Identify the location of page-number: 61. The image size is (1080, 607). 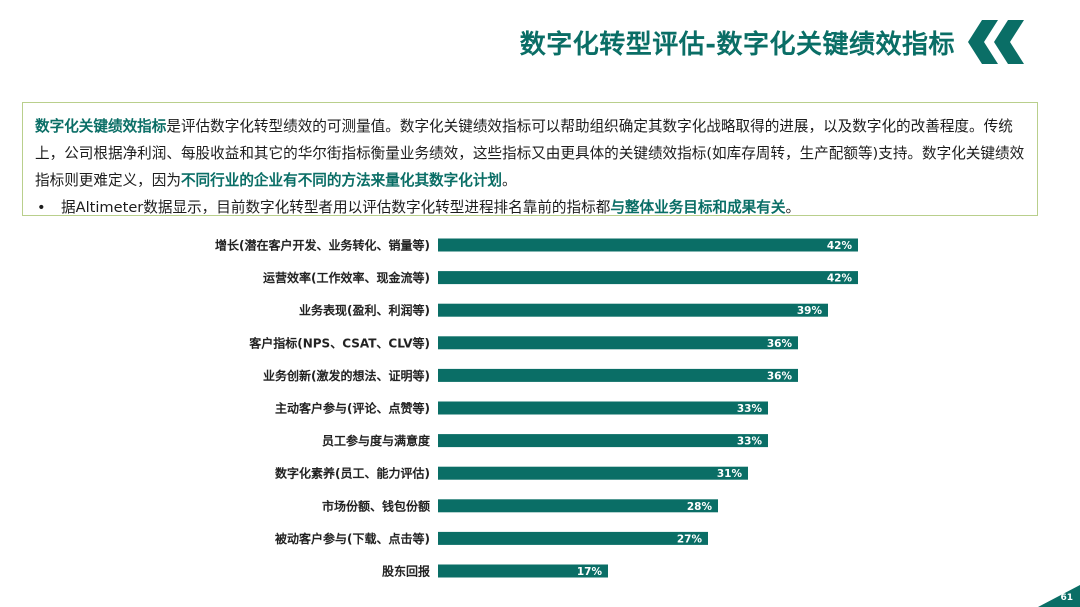
(1066, 598).